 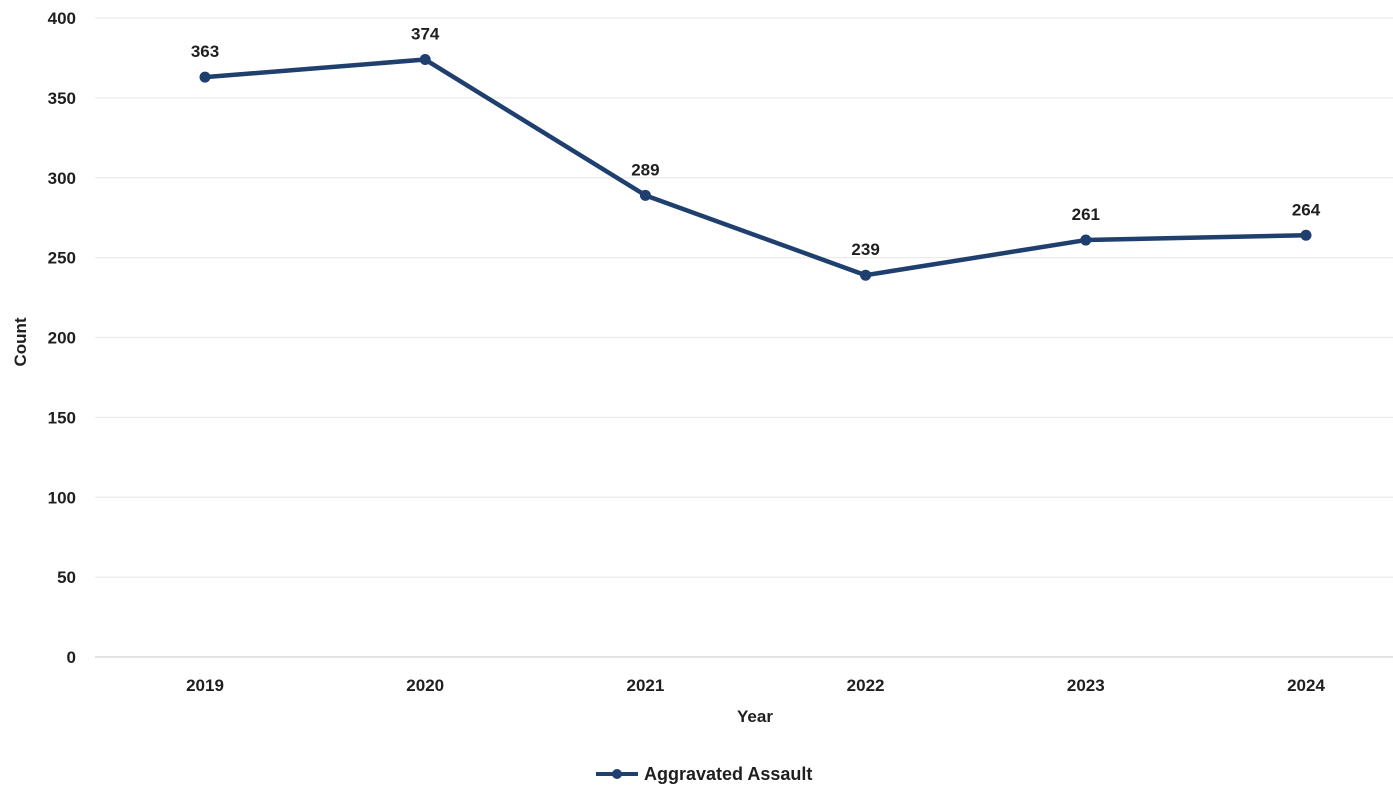 What do you see at coordinates (62, 98) in the screenshot?
I see `y-tick-label: 350` at bounding box center [62, 98].